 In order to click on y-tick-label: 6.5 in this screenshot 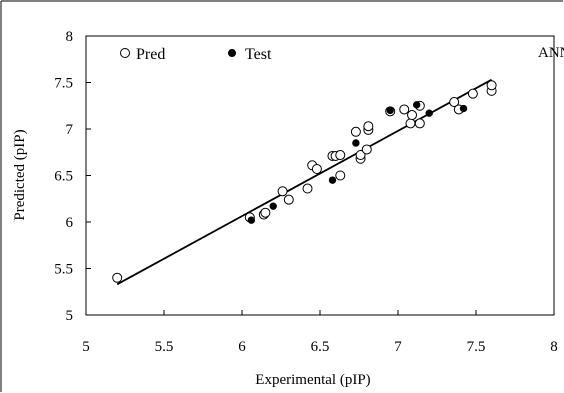, I will do `click(63, 177)`.